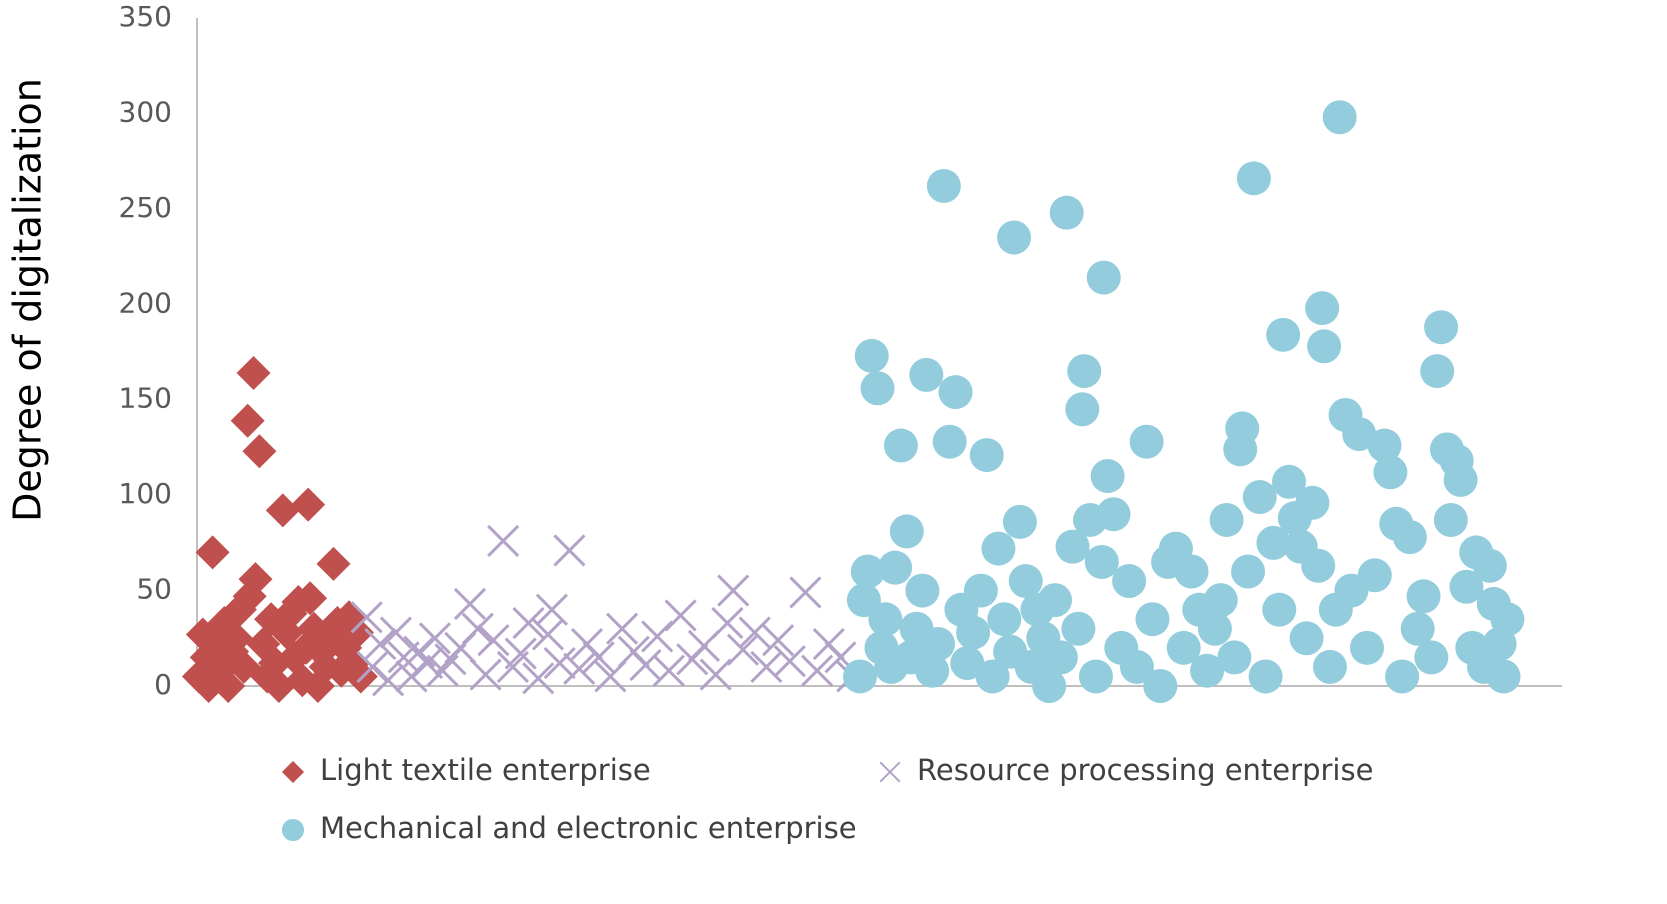  Describe the element at coordinates (145, 398) in the screenshot. I see `y-tick-label: 150` at that location.